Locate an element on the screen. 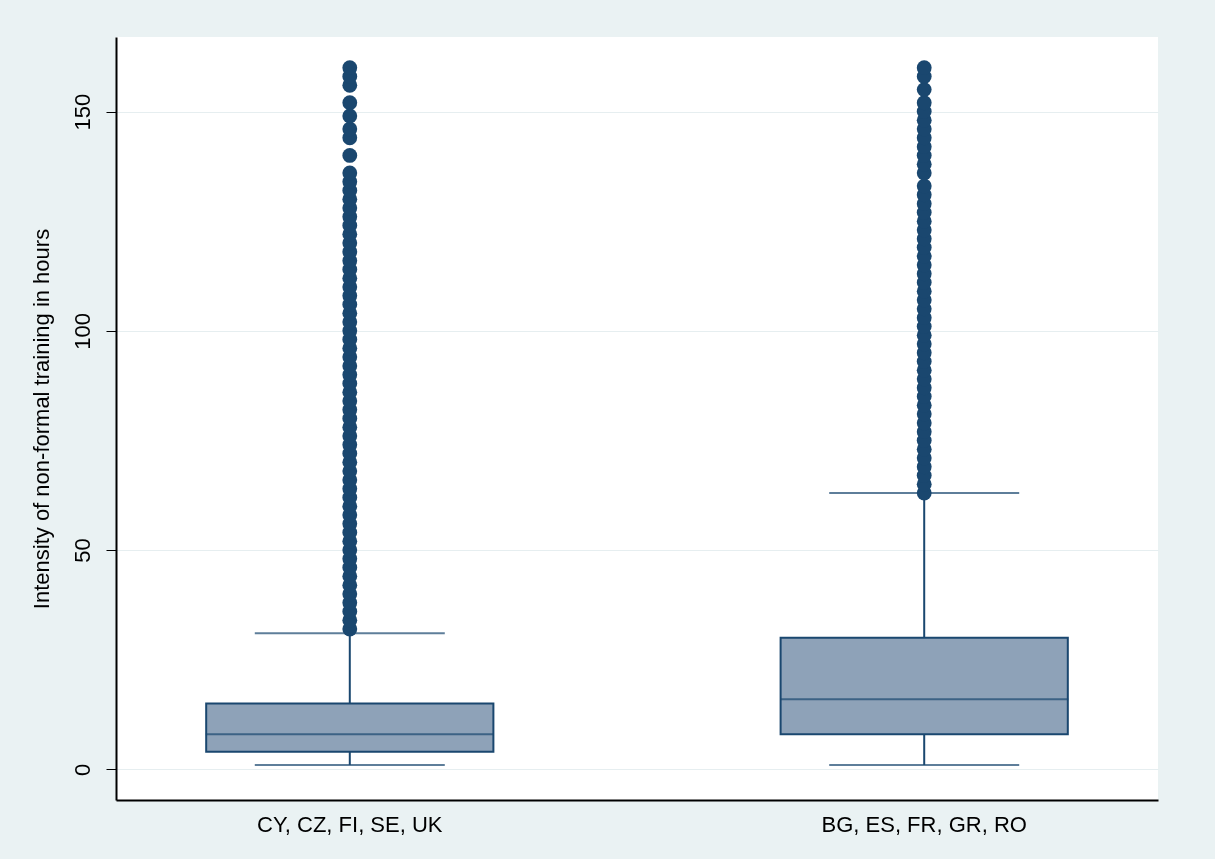 This screenshot has height=859, width=1215. y-tick-label: 100 is located at coordinates (82, 331).